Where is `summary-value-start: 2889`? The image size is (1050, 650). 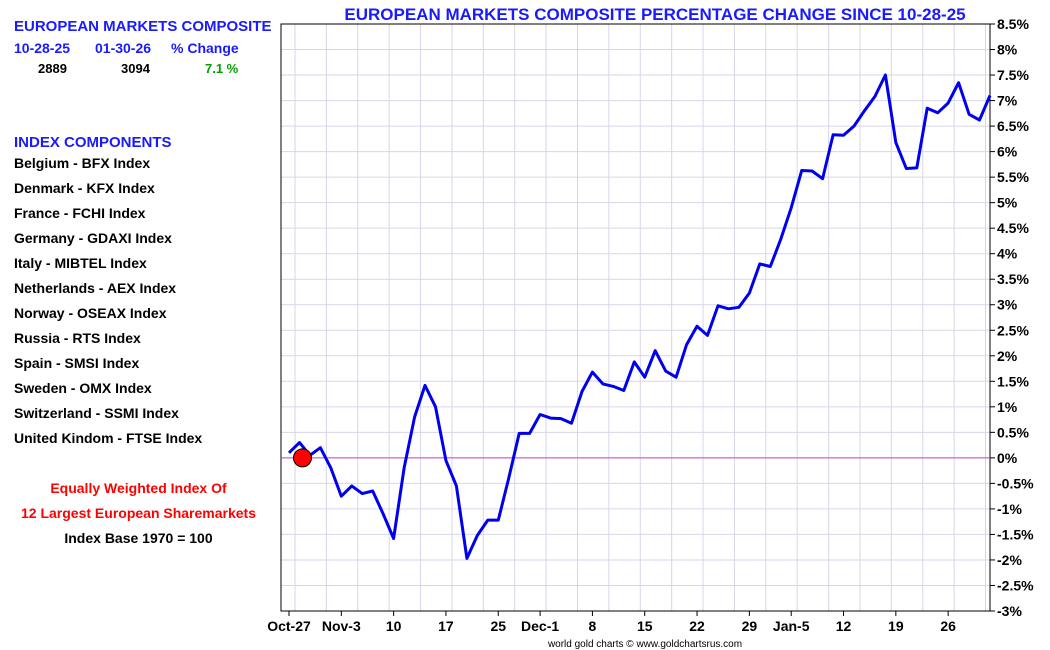 summary-value-start: 2889 is located at coordinates (52, 68).